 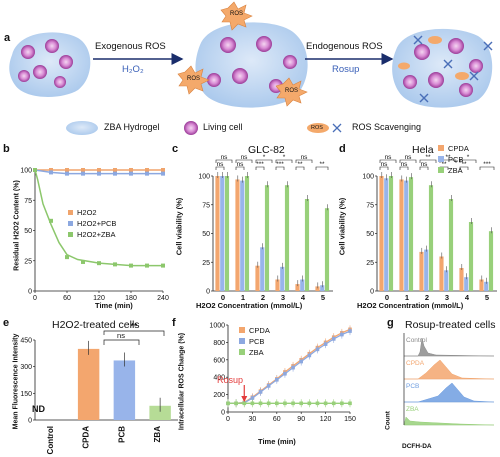 What do you see at coordinates (450, 325) in the screenshot?
I see `chart-g-title: Rosup-treated cells` at bounding box center [450, 325].